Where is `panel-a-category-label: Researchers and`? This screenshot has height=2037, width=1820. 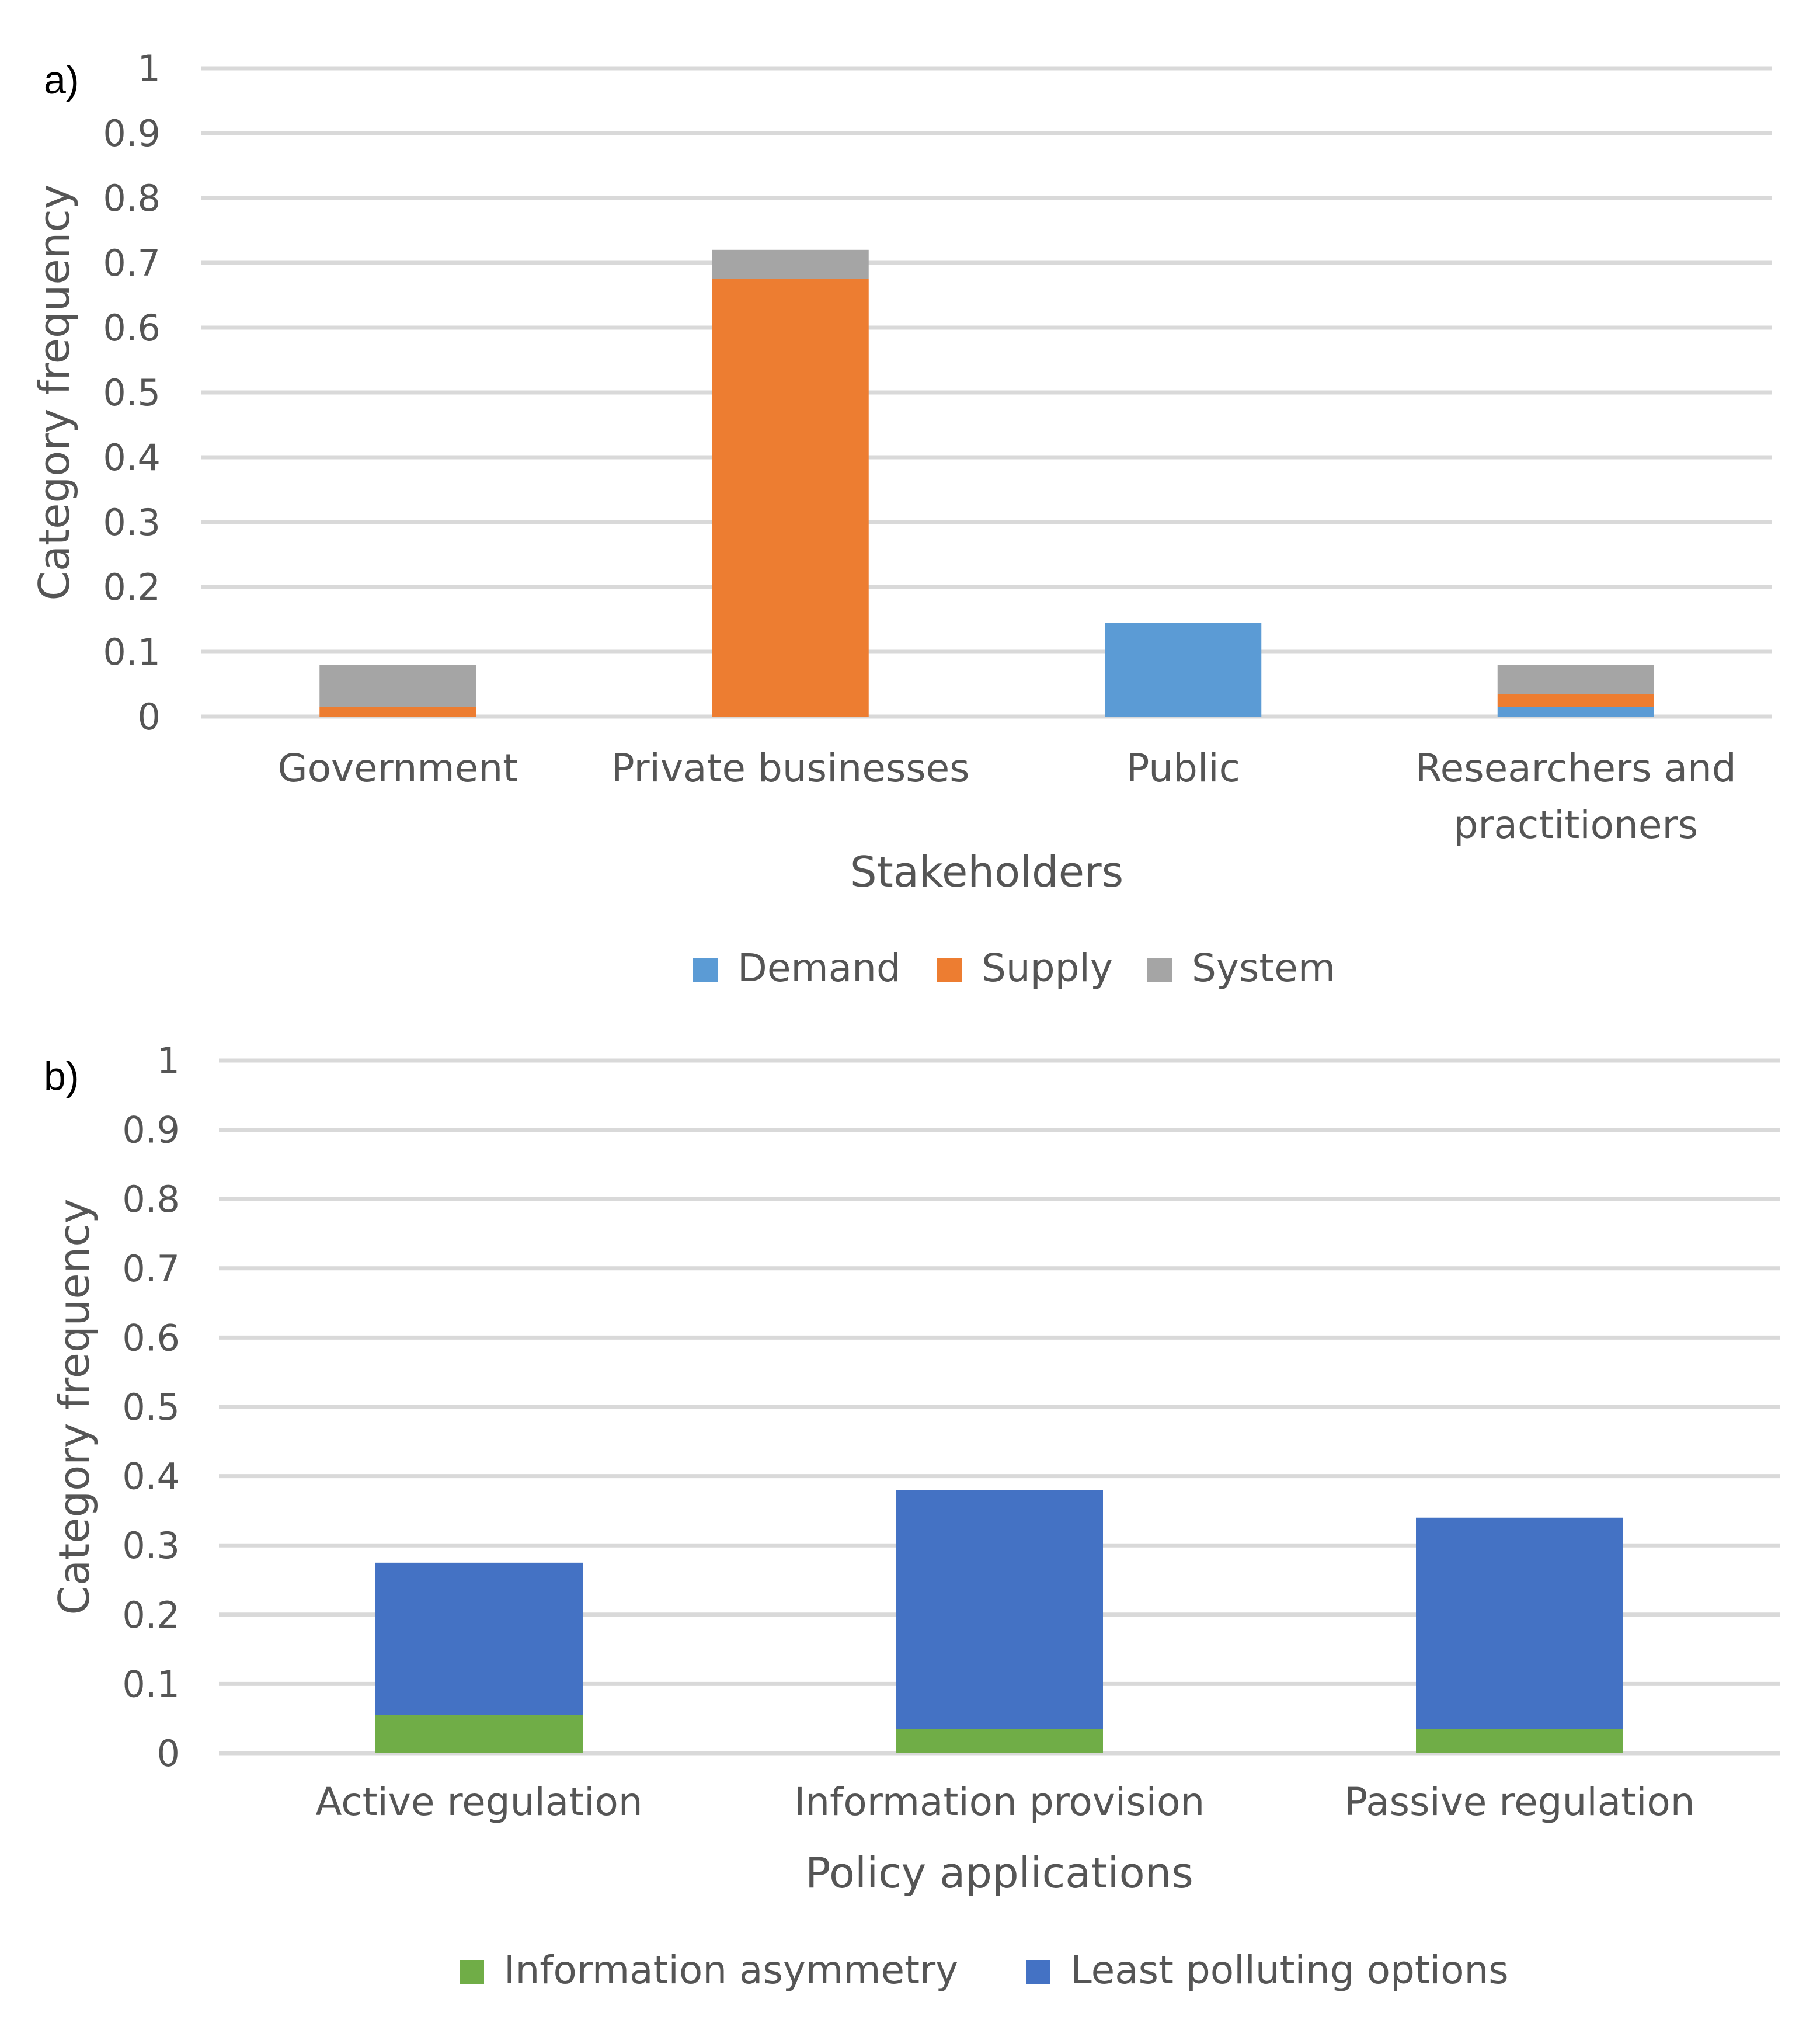 panel-a-category-label: Researchers and is located at coordinates (1576, 768).